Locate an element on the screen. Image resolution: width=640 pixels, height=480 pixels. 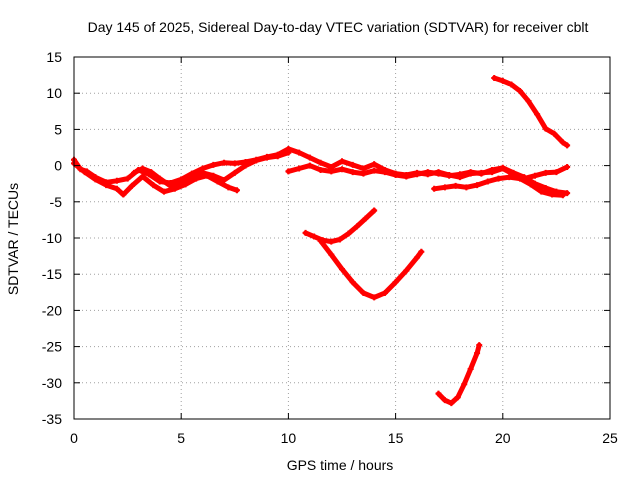
x-tick-label: 5 is located at coordinates (181, 438).